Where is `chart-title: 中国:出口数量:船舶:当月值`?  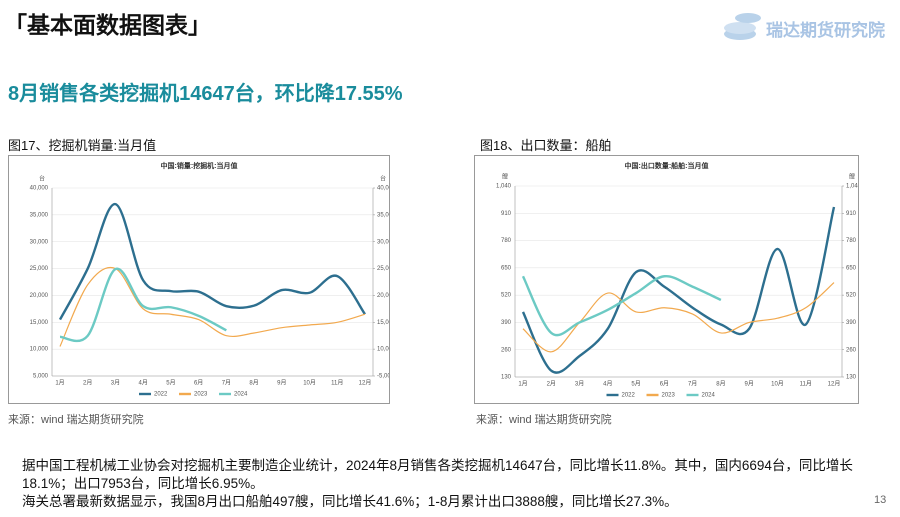
chart-title: 中国:出口数量:船舶:当月值 is located at coordinates (667, 165).